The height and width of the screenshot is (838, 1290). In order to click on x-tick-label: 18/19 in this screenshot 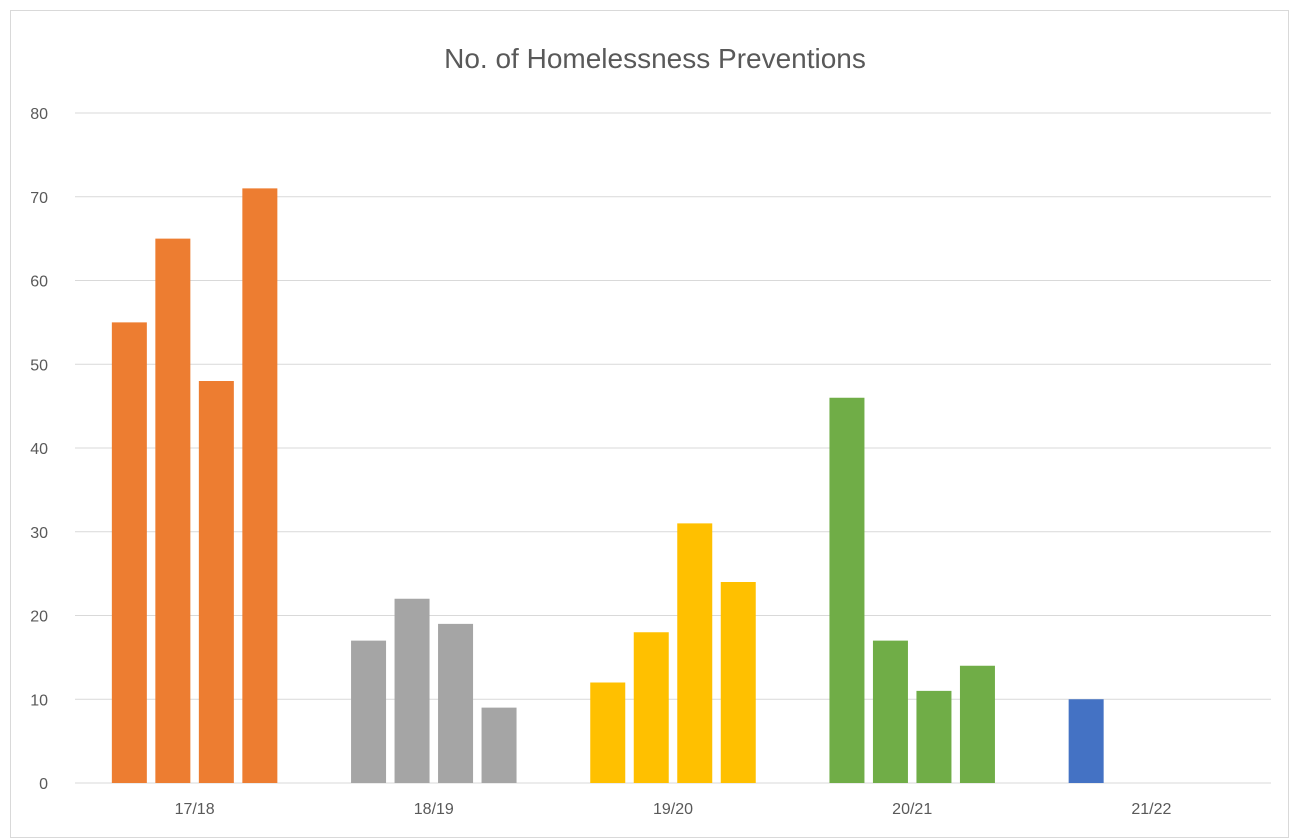, I will do `click(434, 809)`.